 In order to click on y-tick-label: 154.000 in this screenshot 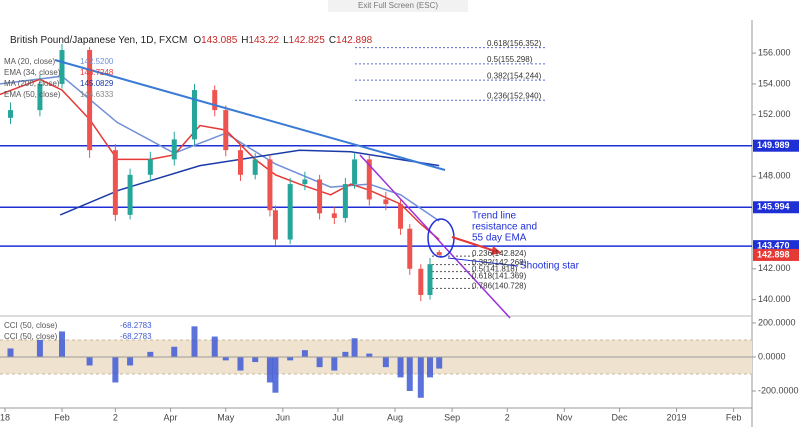, I will do `click(774, 83)`.